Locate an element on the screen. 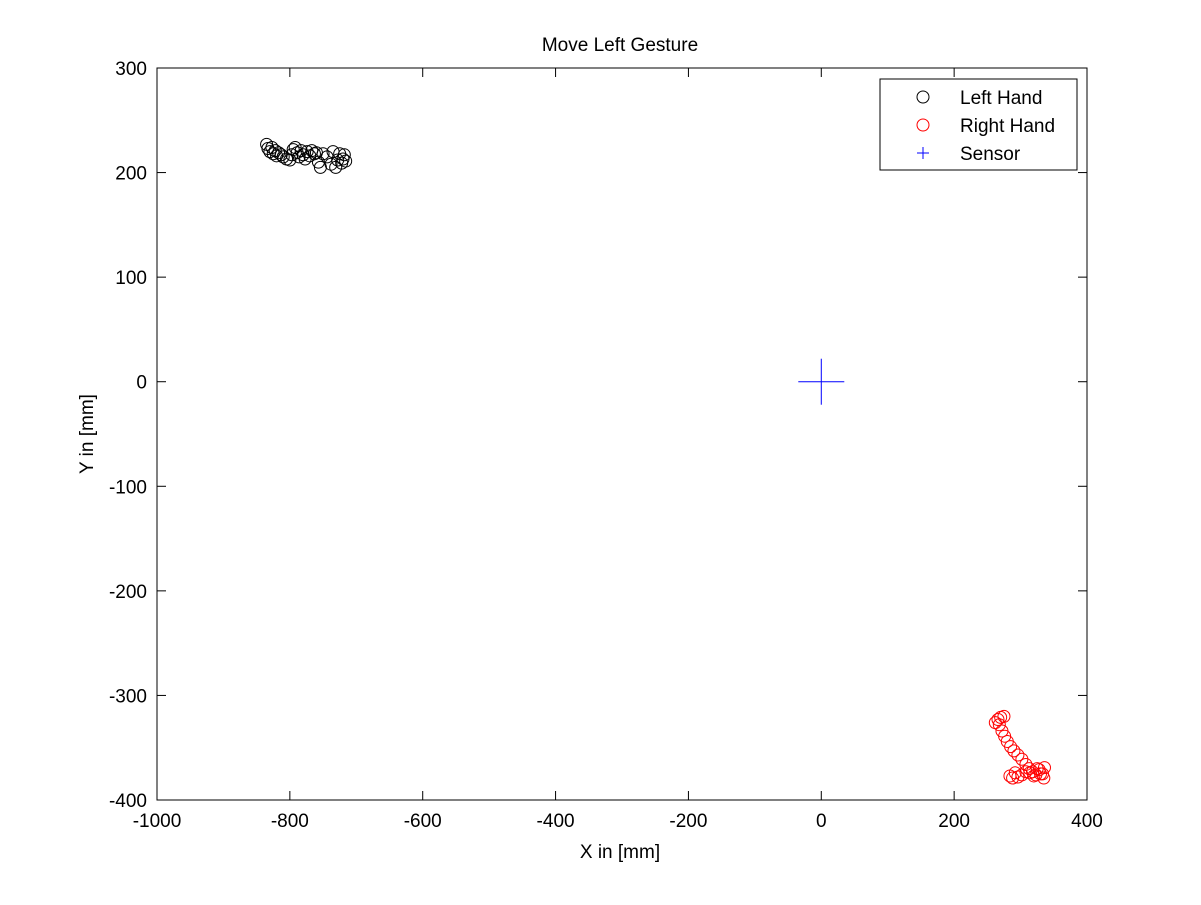 The image size is (1201, 905). legend: Left Hand Right Hand Sensor is located at coordinates (978, 124).